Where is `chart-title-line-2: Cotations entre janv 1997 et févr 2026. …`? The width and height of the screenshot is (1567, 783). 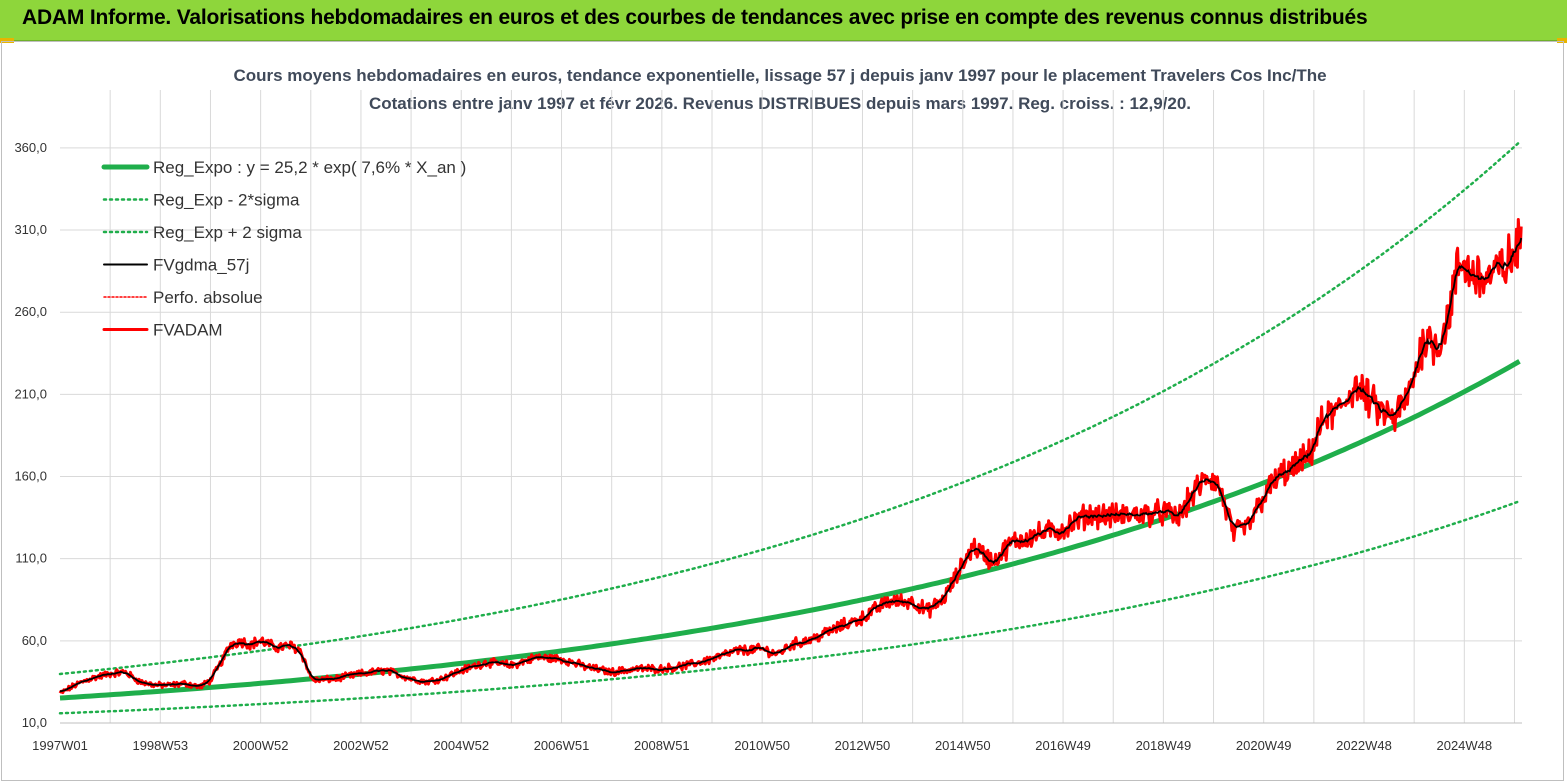
chart-title-line-2: Cotations entre janv 1997 et févr 2026. … is located at coordinates (780, 103).